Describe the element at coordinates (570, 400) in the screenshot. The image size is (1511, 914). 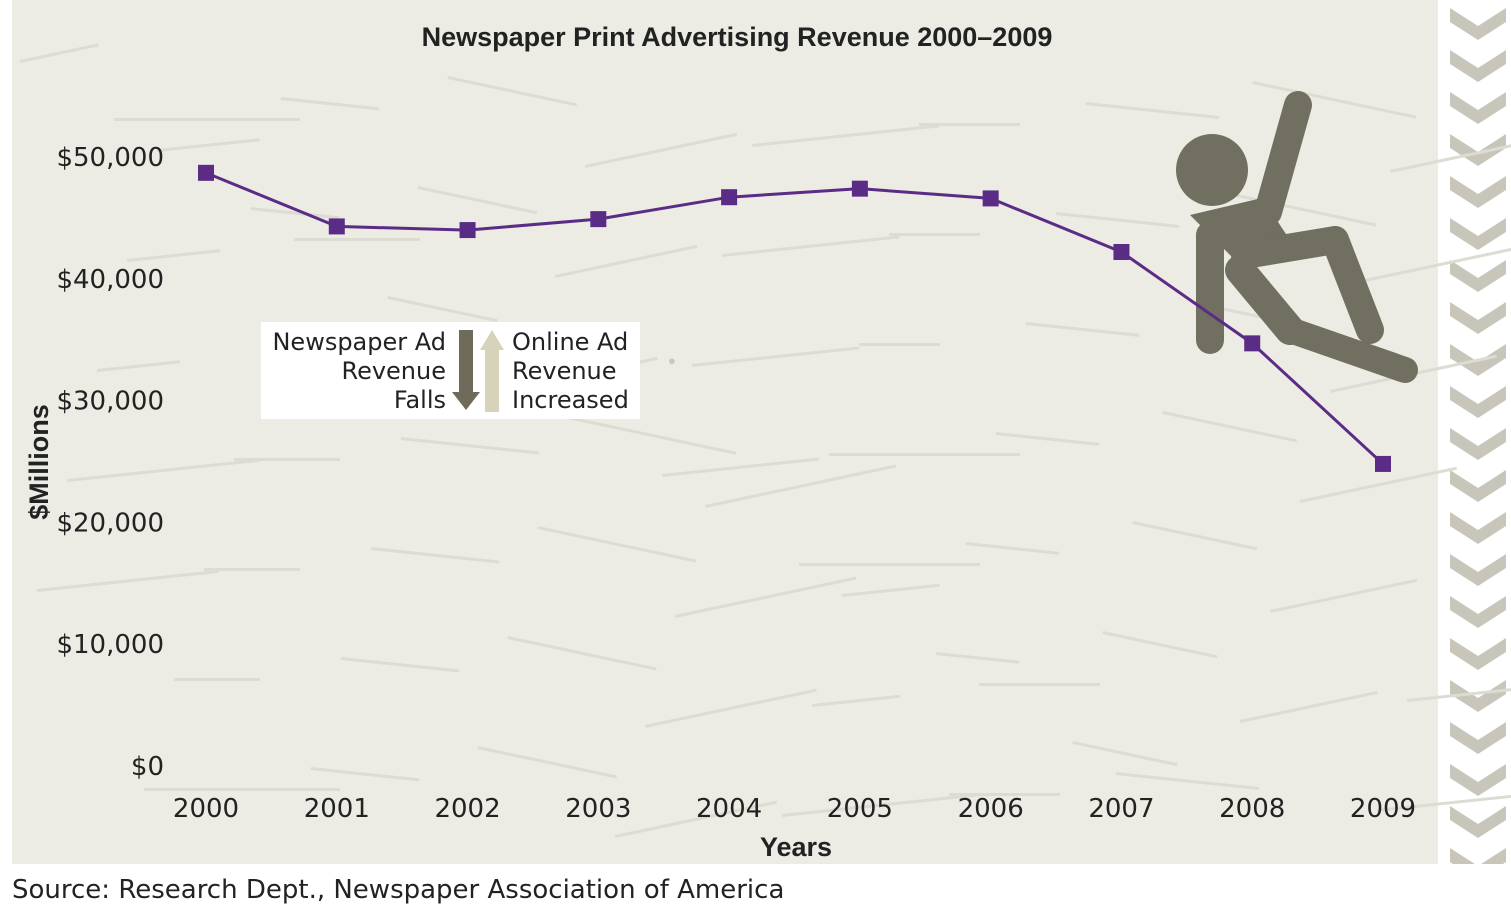
I see `legend-increased-line-3: Increased` at that location.